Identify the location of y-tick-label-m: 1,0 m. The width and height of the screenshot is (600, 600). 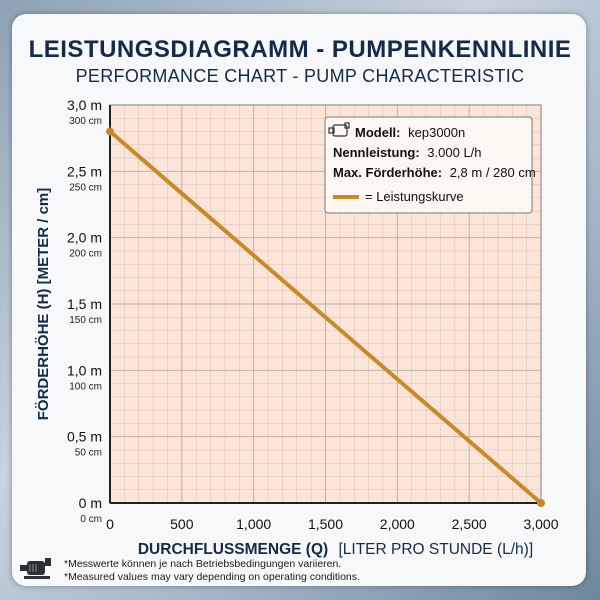
(84, 370).